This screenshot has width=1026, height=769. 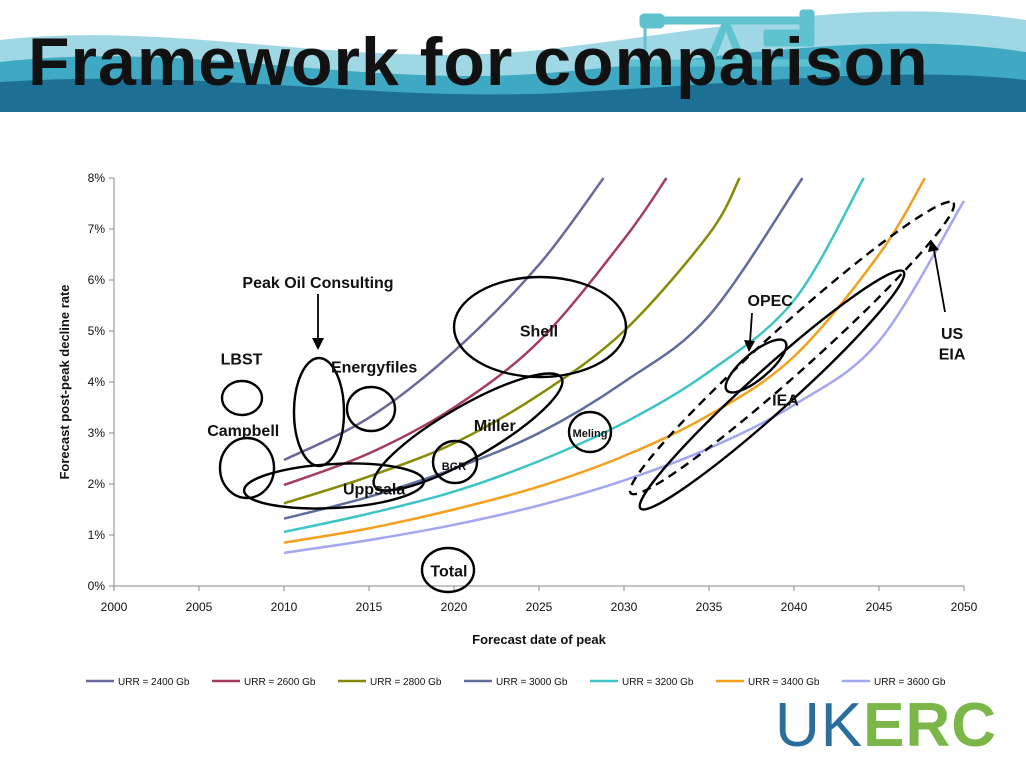 What do you see at coordinates (930, 725) in the screenshot?
I see `logo-erc: ERC` at bounding box center [930, 725].